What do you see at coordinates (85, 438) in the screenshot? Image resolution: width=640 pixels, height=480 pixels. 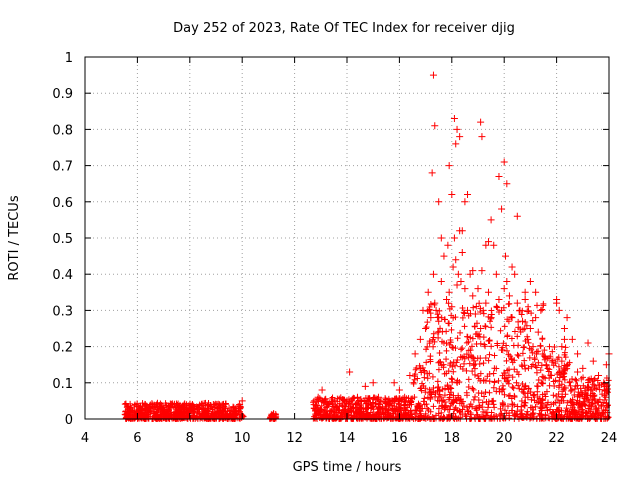 I see `x-tick-label: 4` at bounding box center [85, 438].